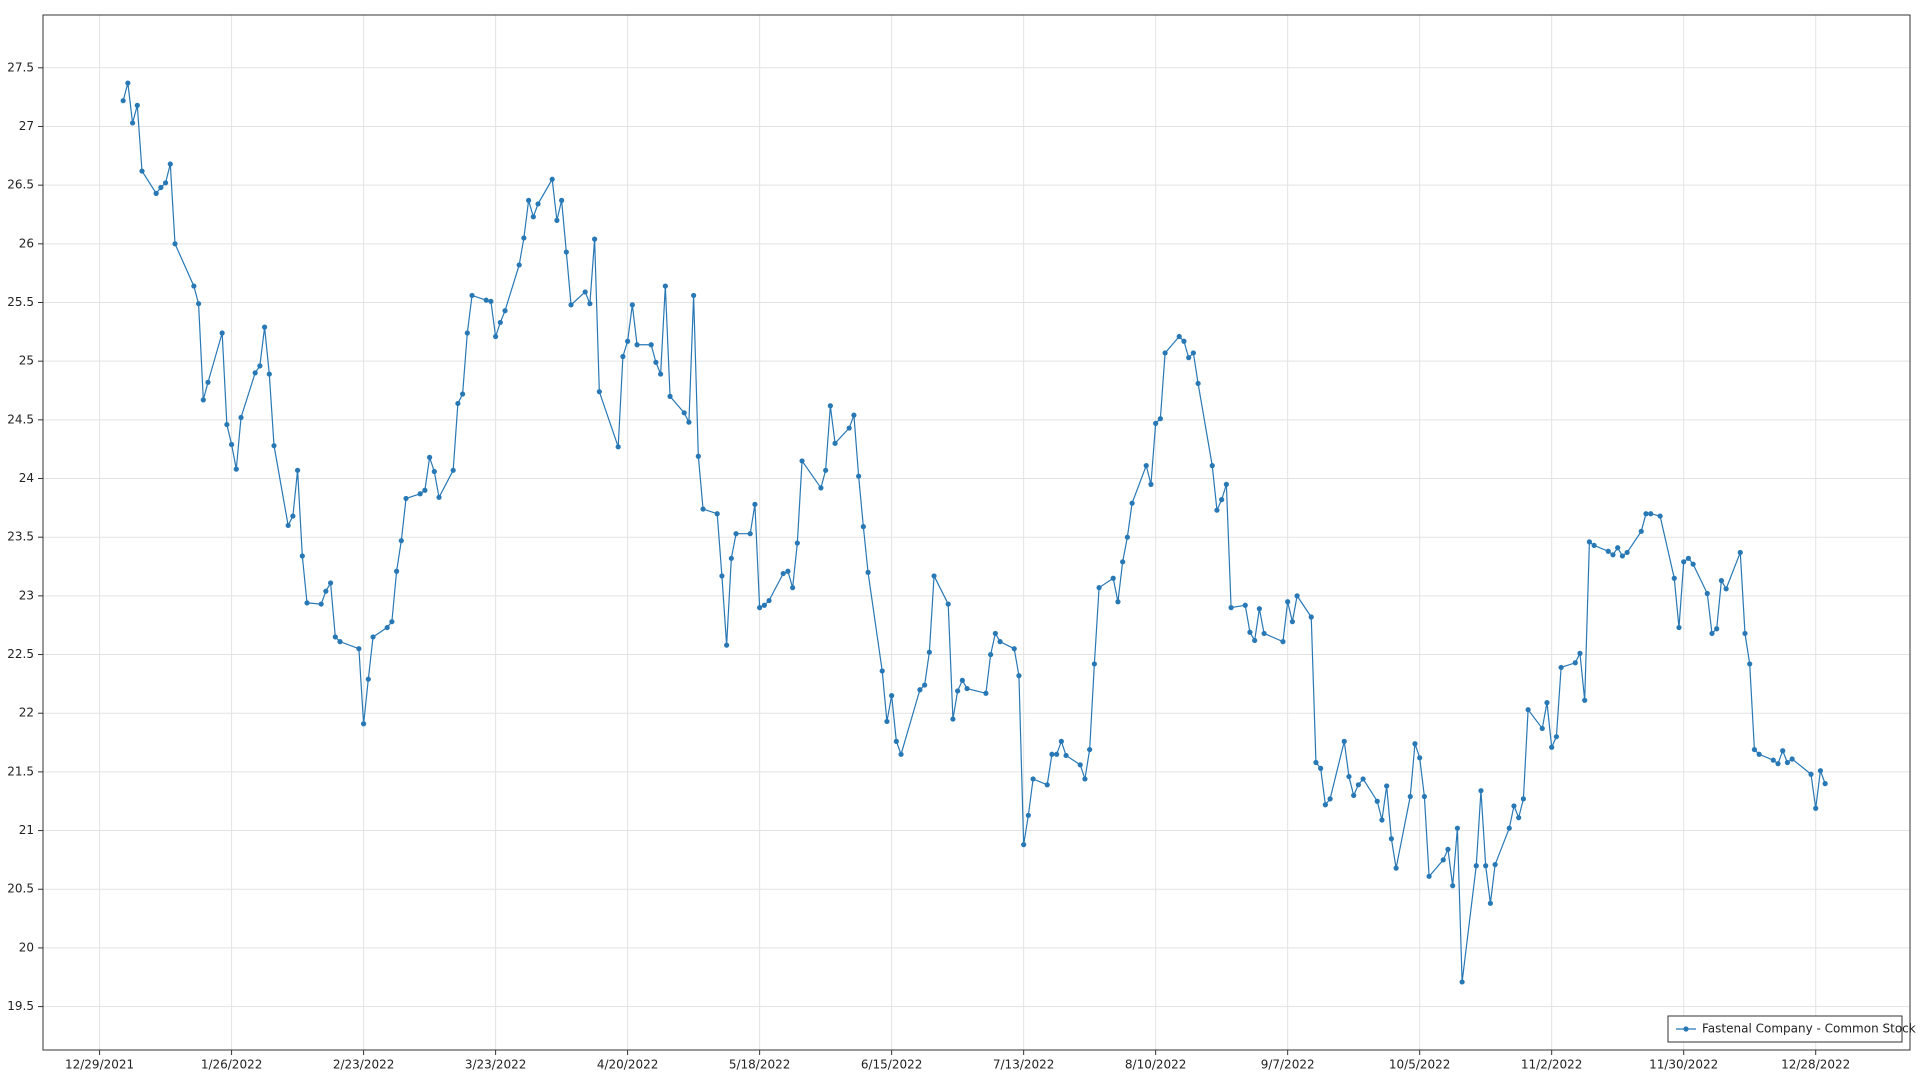 The height and width of the screenshot is (1080, 1920). I want to click on x-tick-label: 6/15/2022, so click(892, 1065).